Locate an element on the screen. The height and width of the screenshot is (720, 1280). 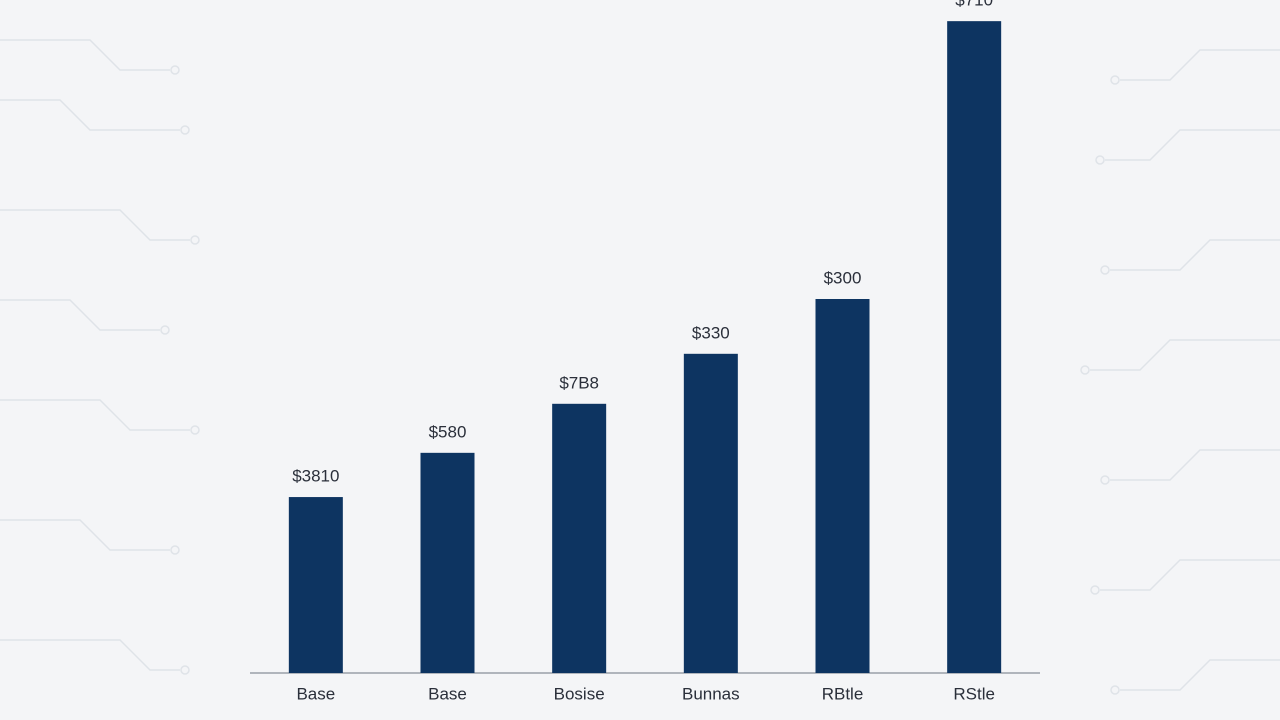
bar-annotation: $300 is located at coordinates (843, 277).